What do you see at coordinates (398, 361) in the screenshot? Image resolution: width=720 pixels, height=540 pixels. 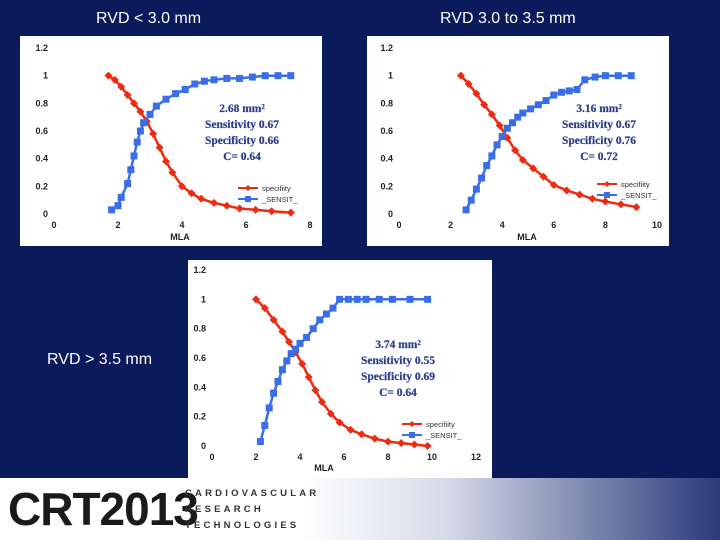 I see `stats-annotation: Sensitivity 0.55` at bounding box center [398, 361].